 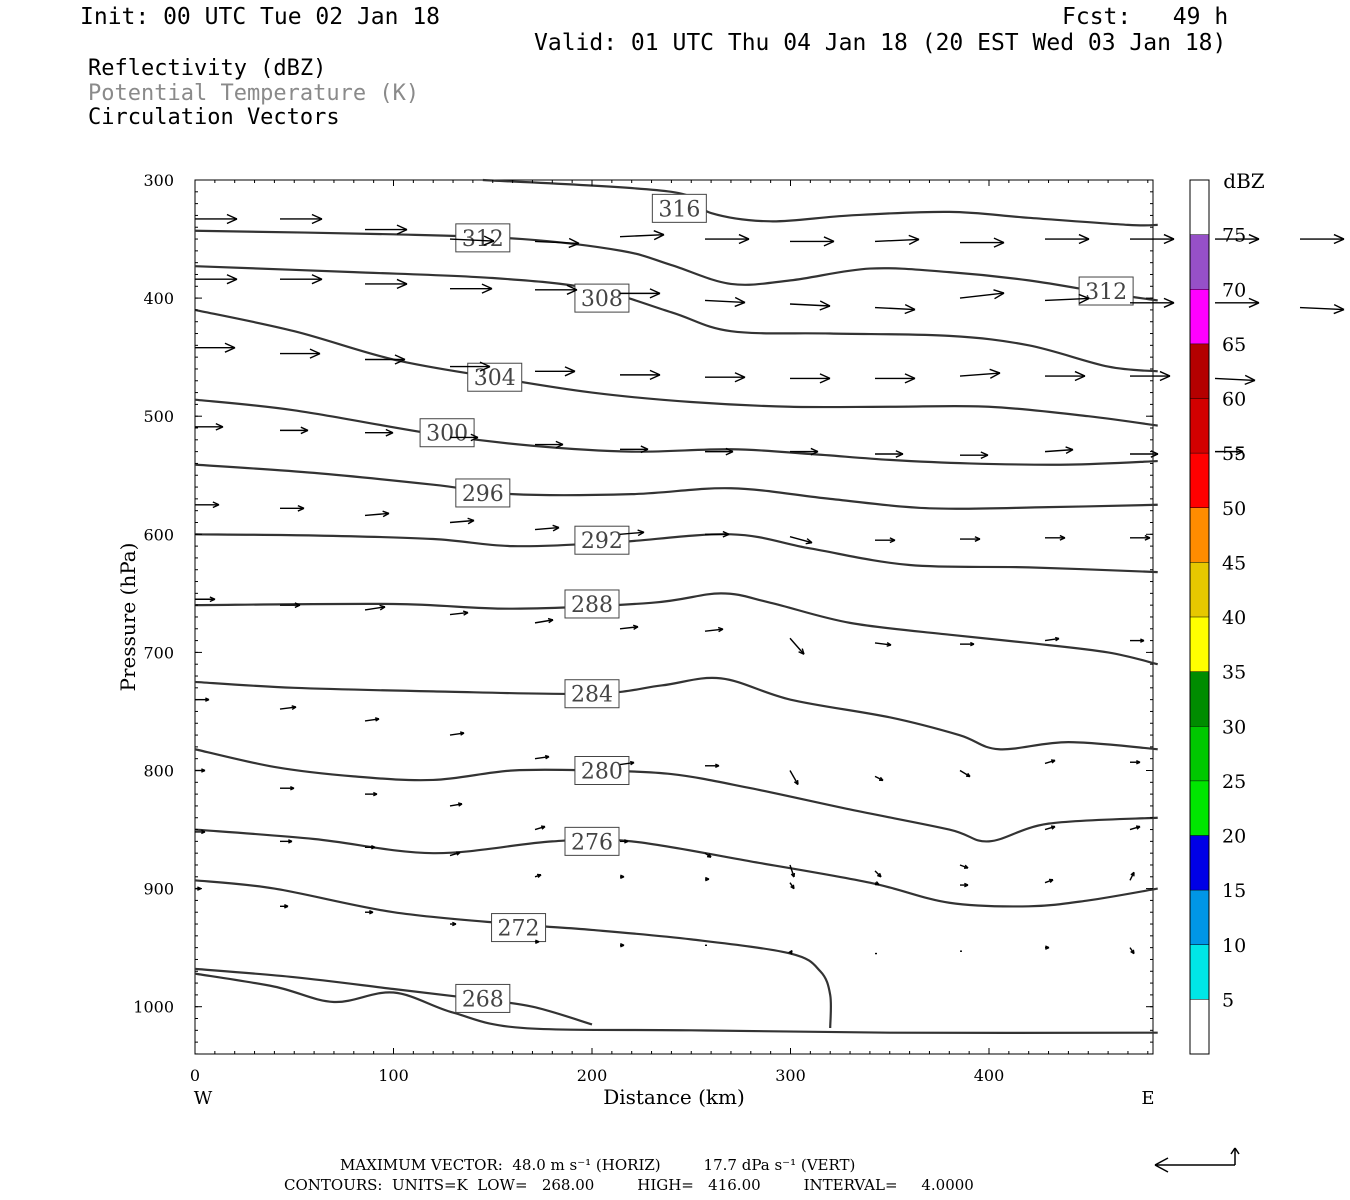 What do you see at coordinates (483, 998) in the screenshot?
I see `contour-label: 268` at bounding box center [483, 998].